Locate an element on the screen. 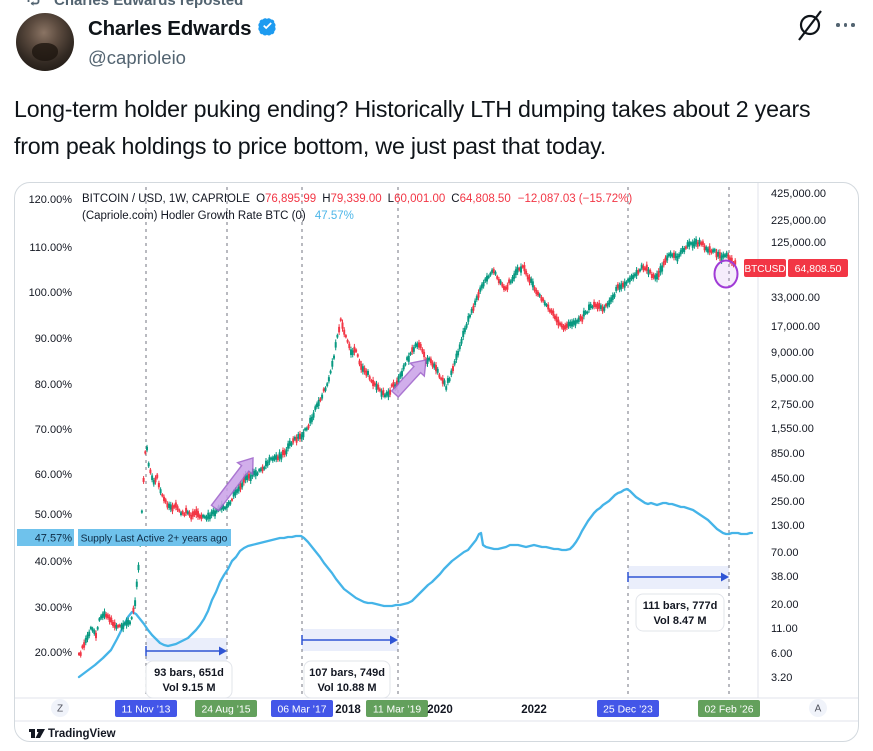 The width and height of the screenshot is (873, 751). svg-text: 70.00 is located at coordinates (785, 553).